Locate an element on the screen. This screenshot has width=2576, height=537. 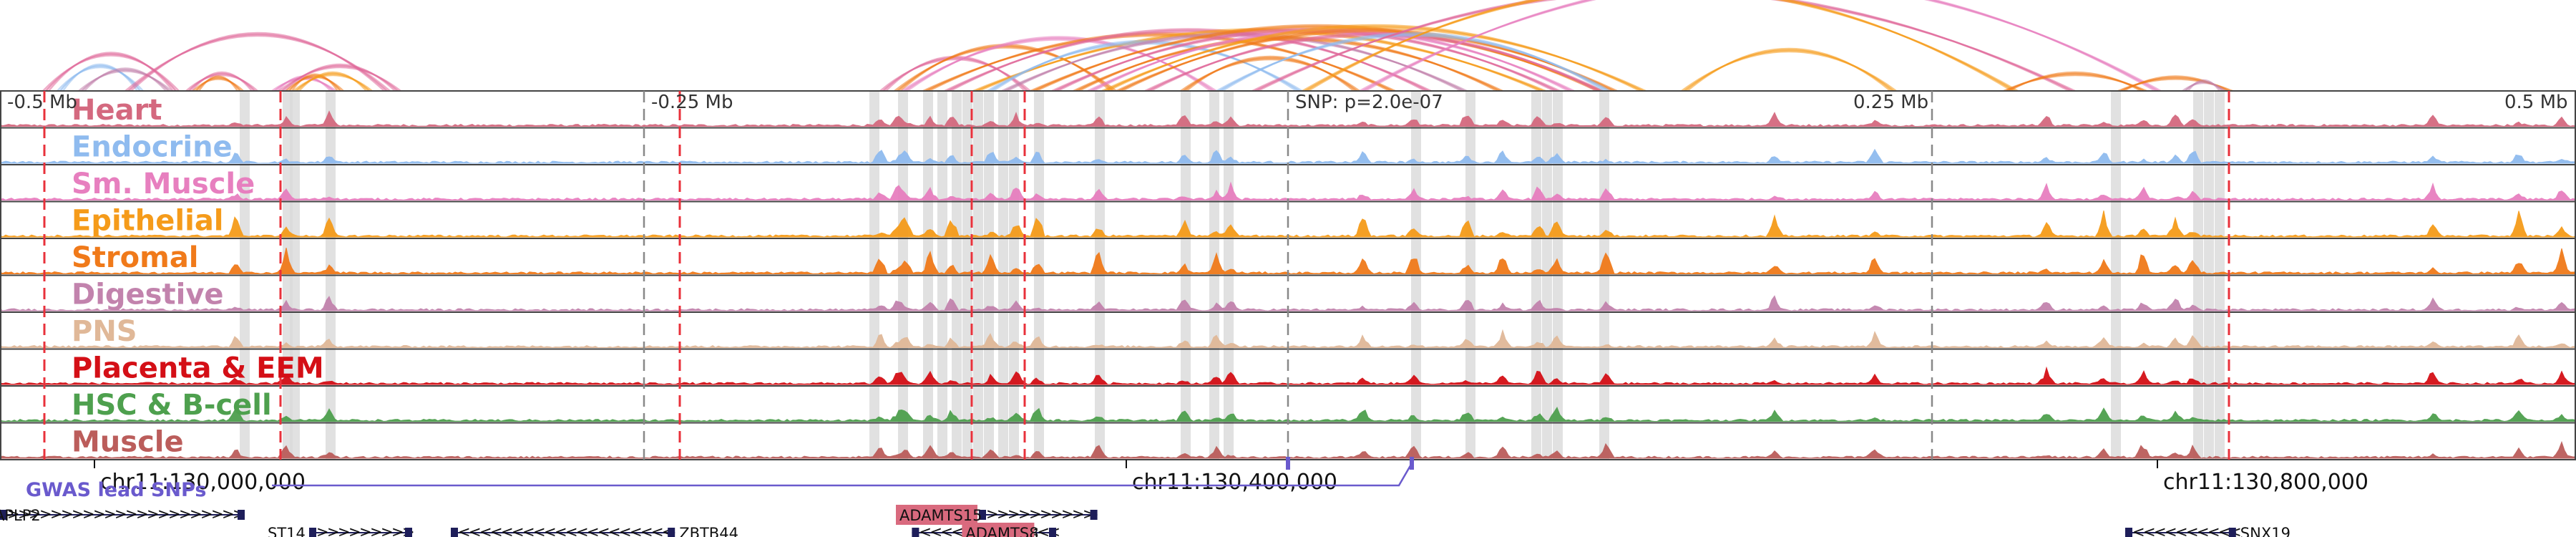
ruler-label: 0.5 Mb is located at coordinates (2536, 102).